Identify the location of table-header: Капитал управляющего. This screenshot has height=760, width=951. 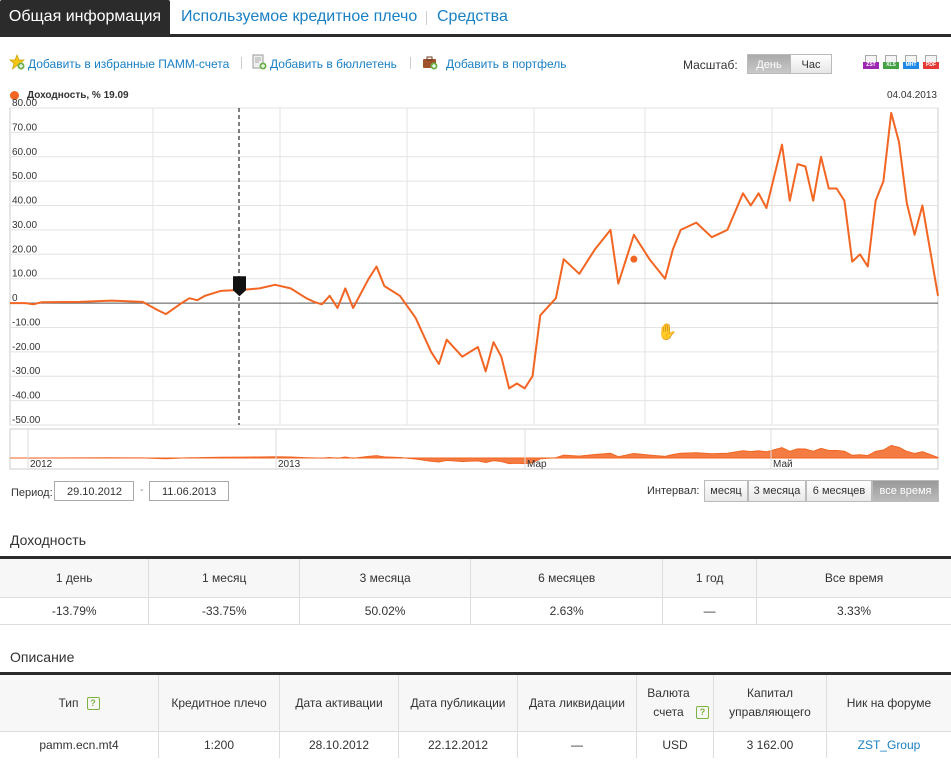
(770, 702).